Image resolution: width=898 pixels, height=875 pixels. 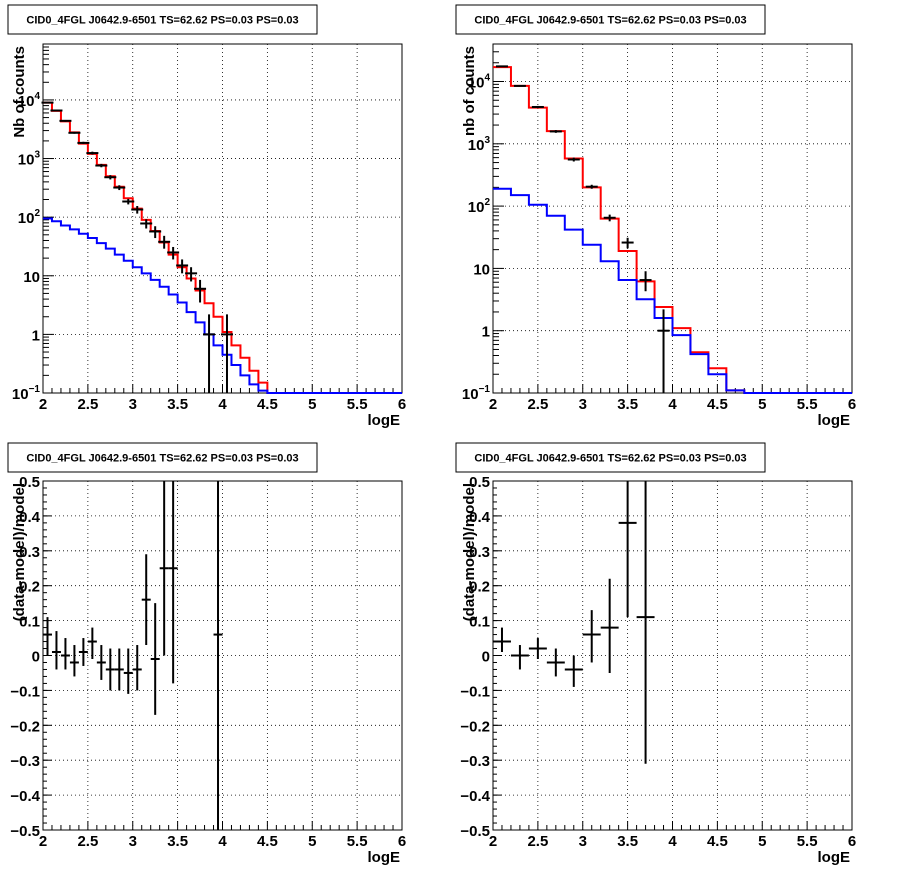 I want to click on y-axis-label: nb of counts, so click(x=469, y=91).